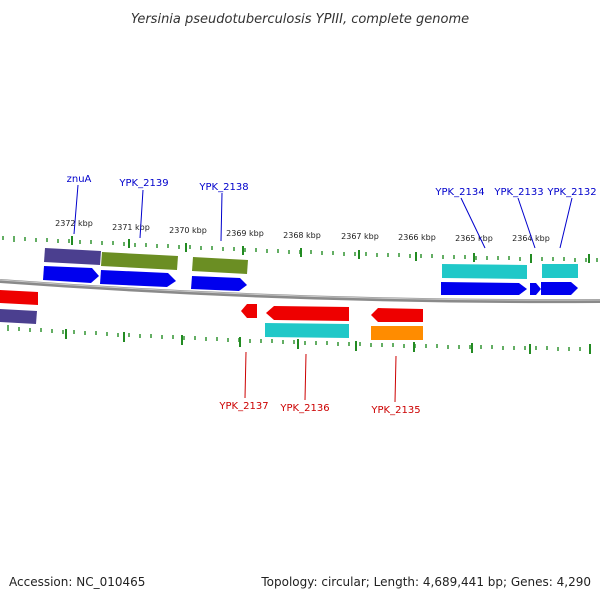 The image size is (600, 600). I want to click on scale-label: 2372 kbp, so click(74, 223).